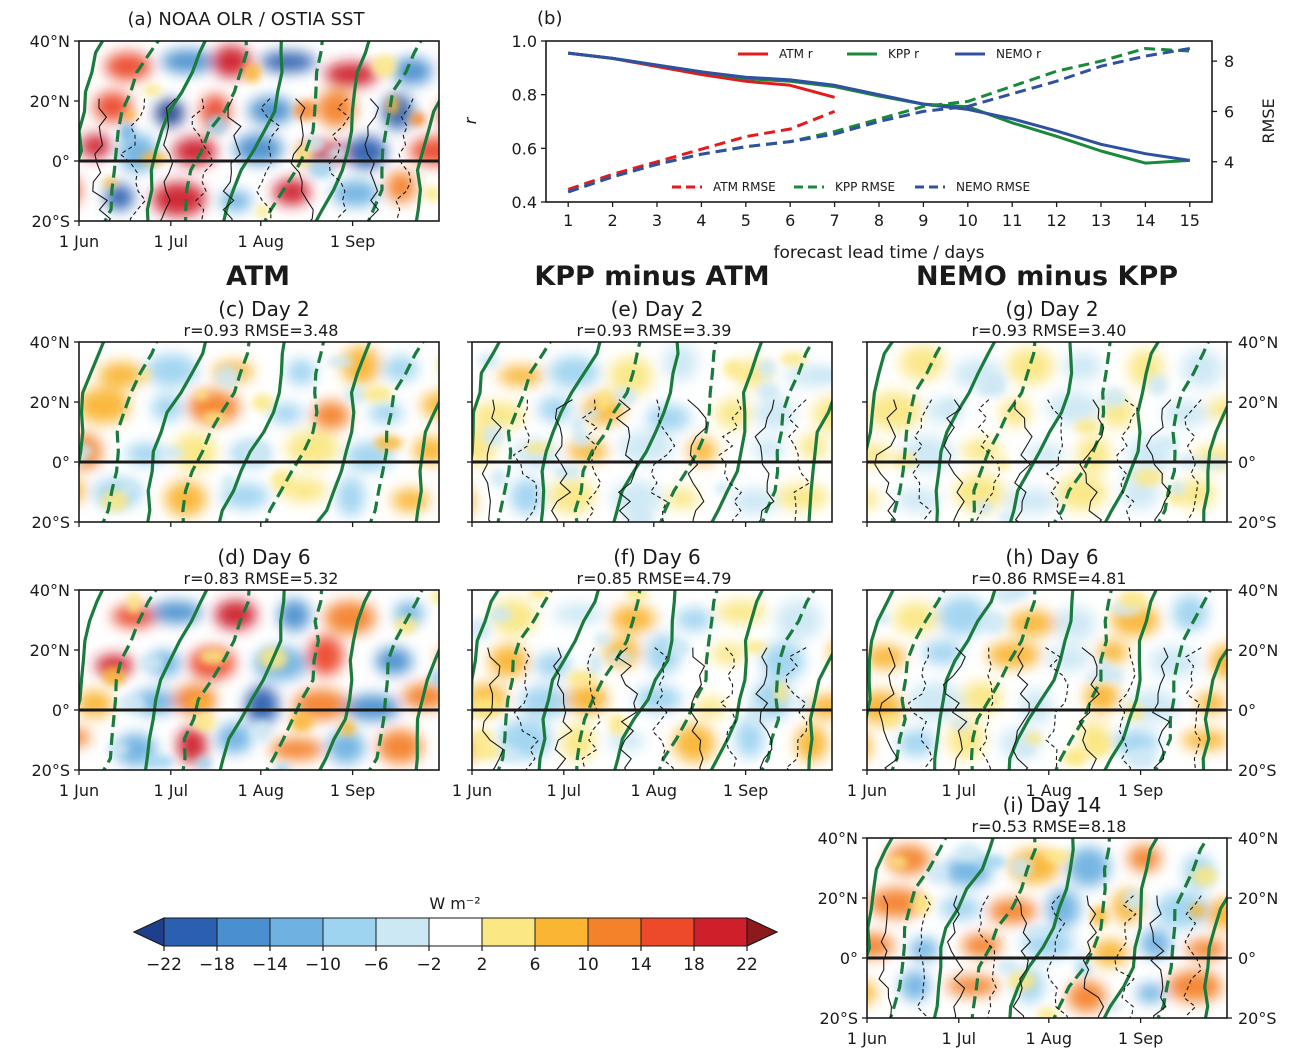  What do you see at coordinates (641, 965) in the screenshot?
I see `colorbar-tick-label: 14` at bounding box center [641, 965].